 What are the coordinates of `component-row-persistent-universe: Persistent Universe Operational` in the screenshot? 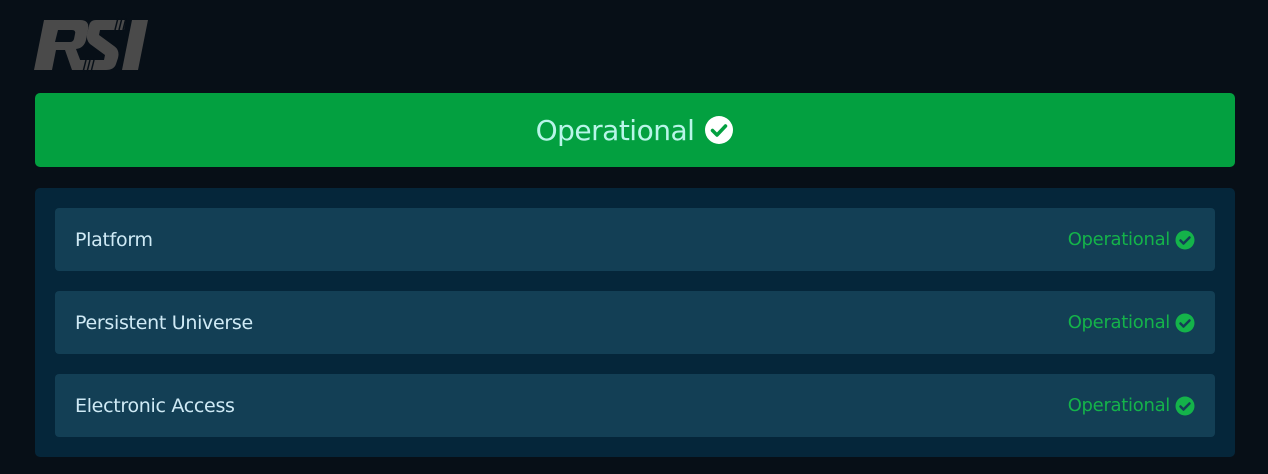 It's located at (635, 322).